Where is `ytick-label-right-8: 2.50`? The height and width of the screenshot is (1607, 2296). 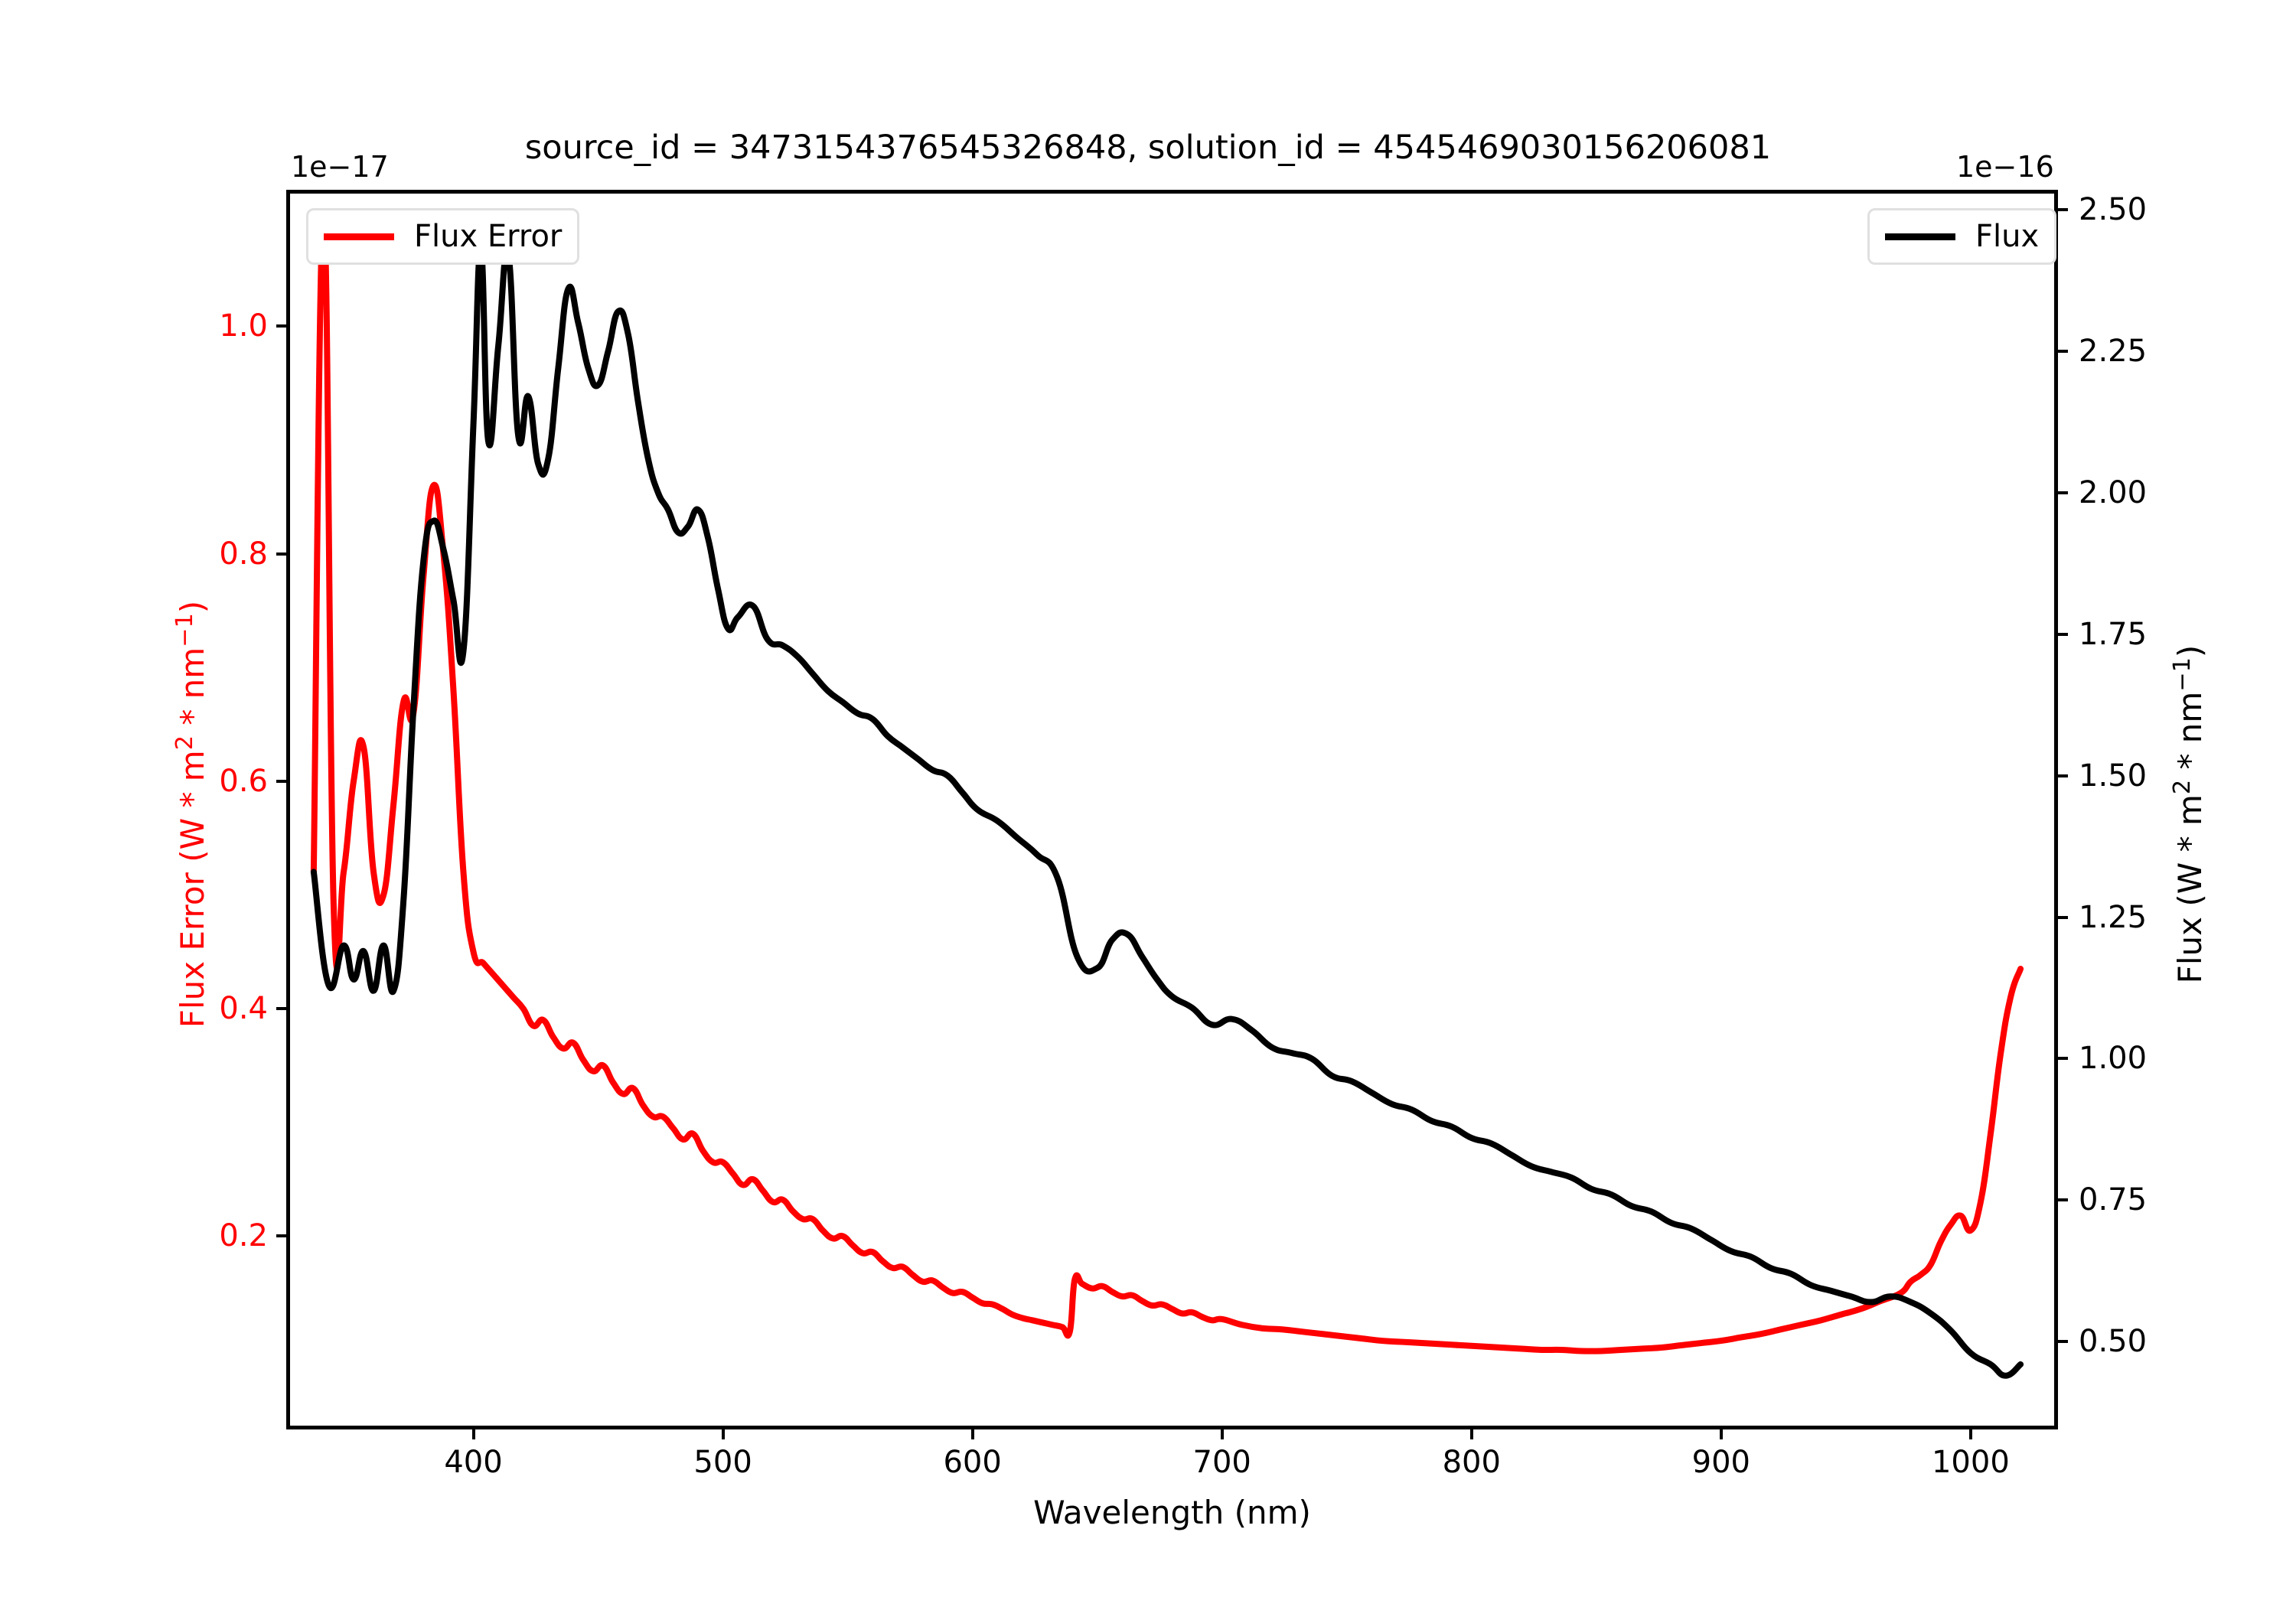 ytick-label-right-8: 2.50 is located at coordinates (2113, 209).